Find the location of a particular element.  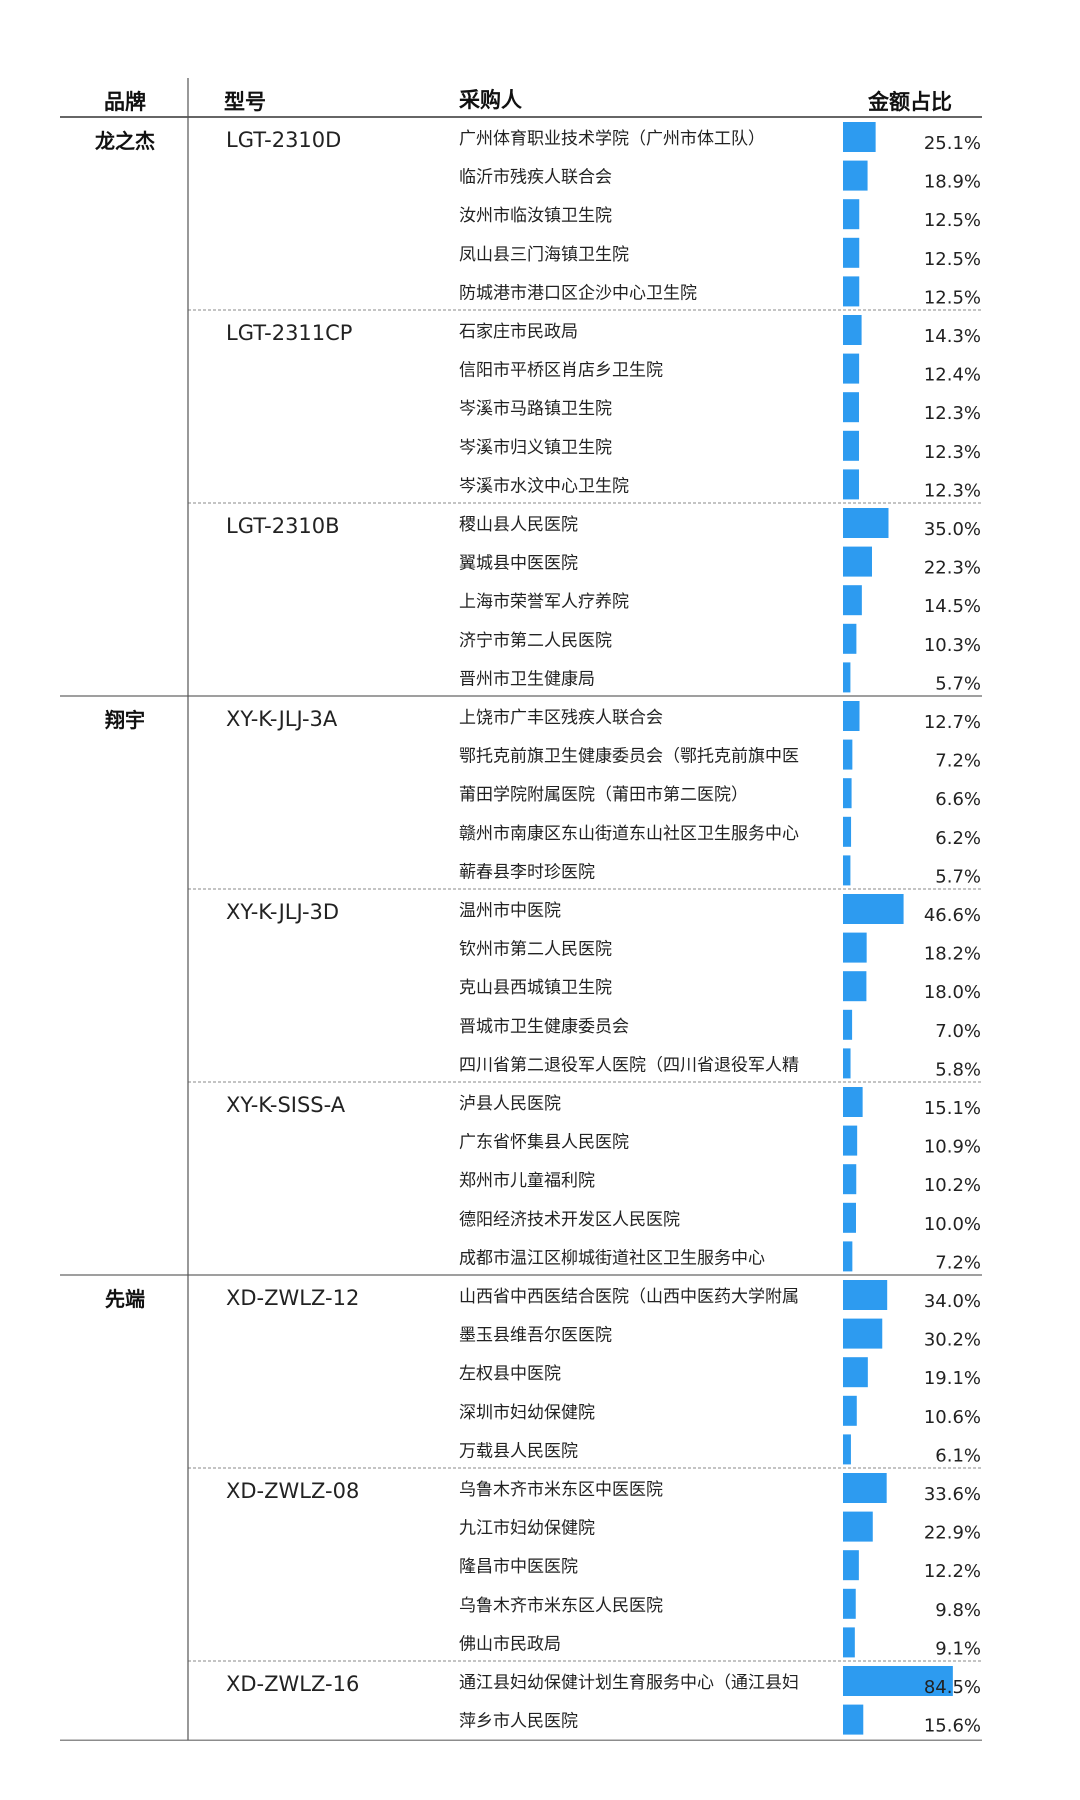

share-value: 84.5% is located at coordinates (952, 1687).